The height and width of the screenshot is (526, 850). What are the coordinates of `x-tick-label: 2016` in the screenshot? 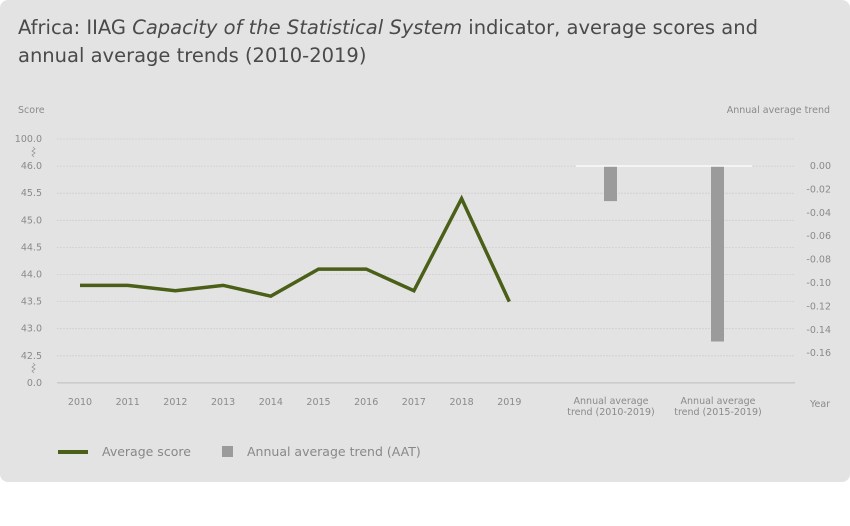 It's located at (366, 402).